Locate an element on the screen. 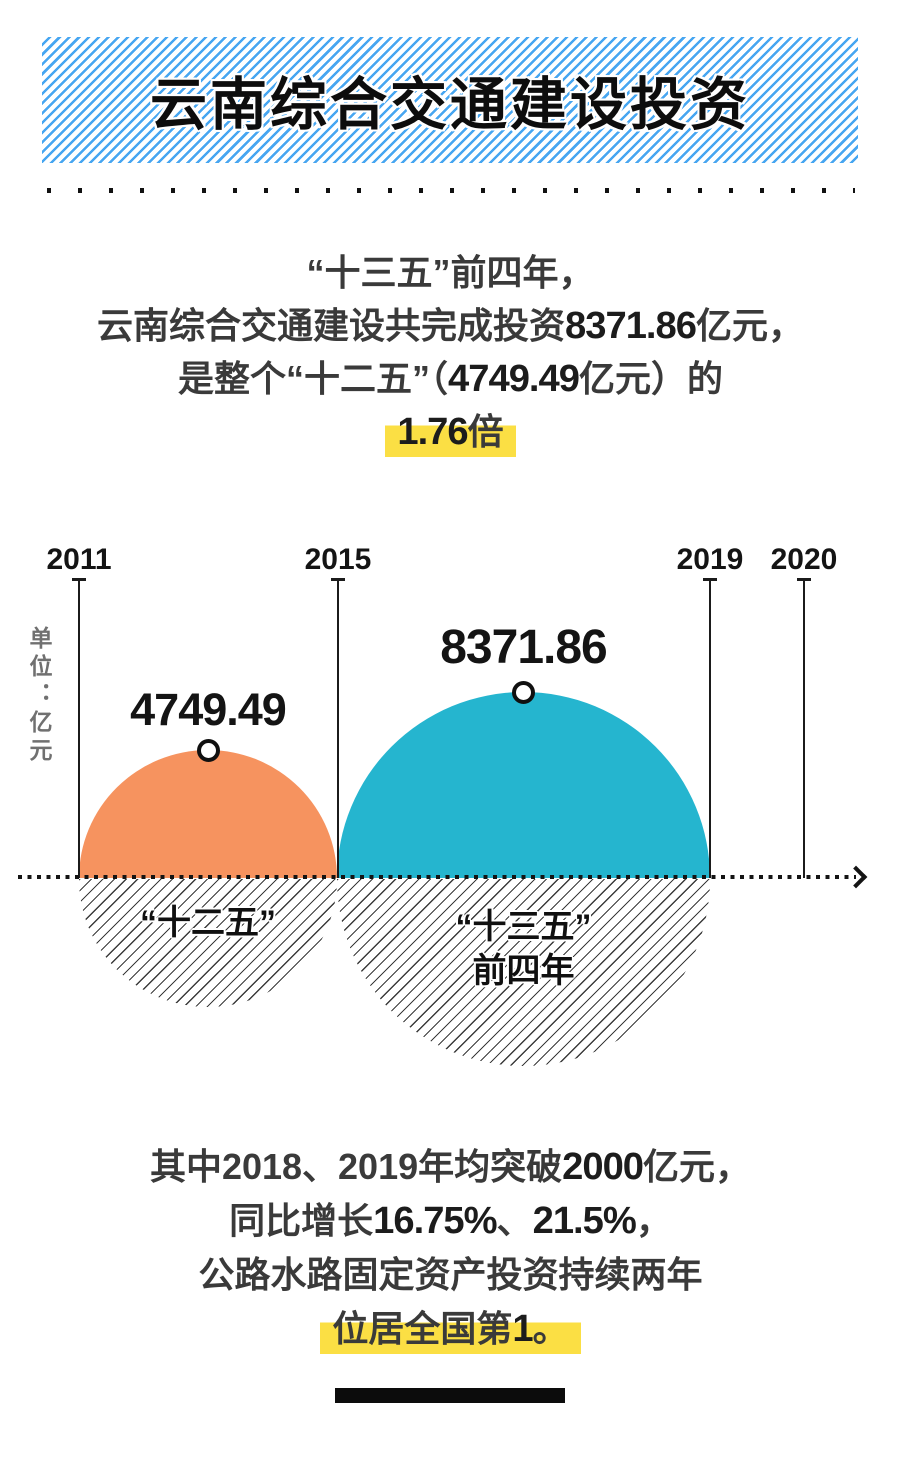 This screenshot has width=901, height=1481. tick-line-2019 is located at coordinates (710, 728).